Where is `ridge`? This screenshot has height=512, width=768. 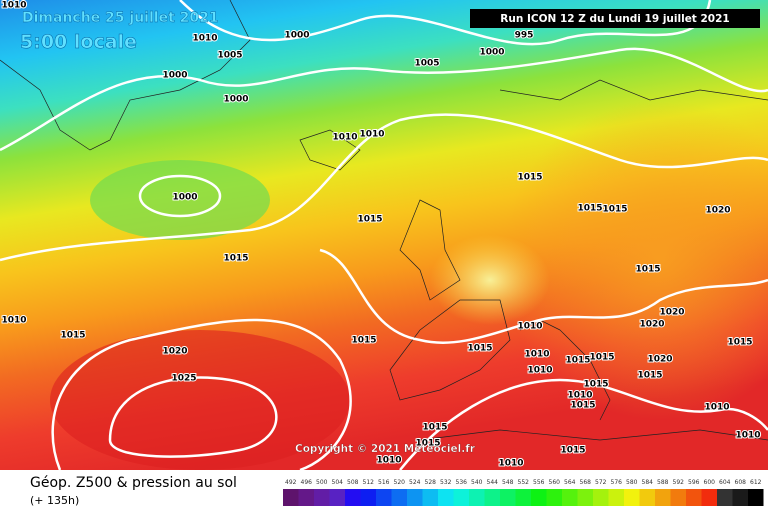 ridge is located at coordinates (490, 280).